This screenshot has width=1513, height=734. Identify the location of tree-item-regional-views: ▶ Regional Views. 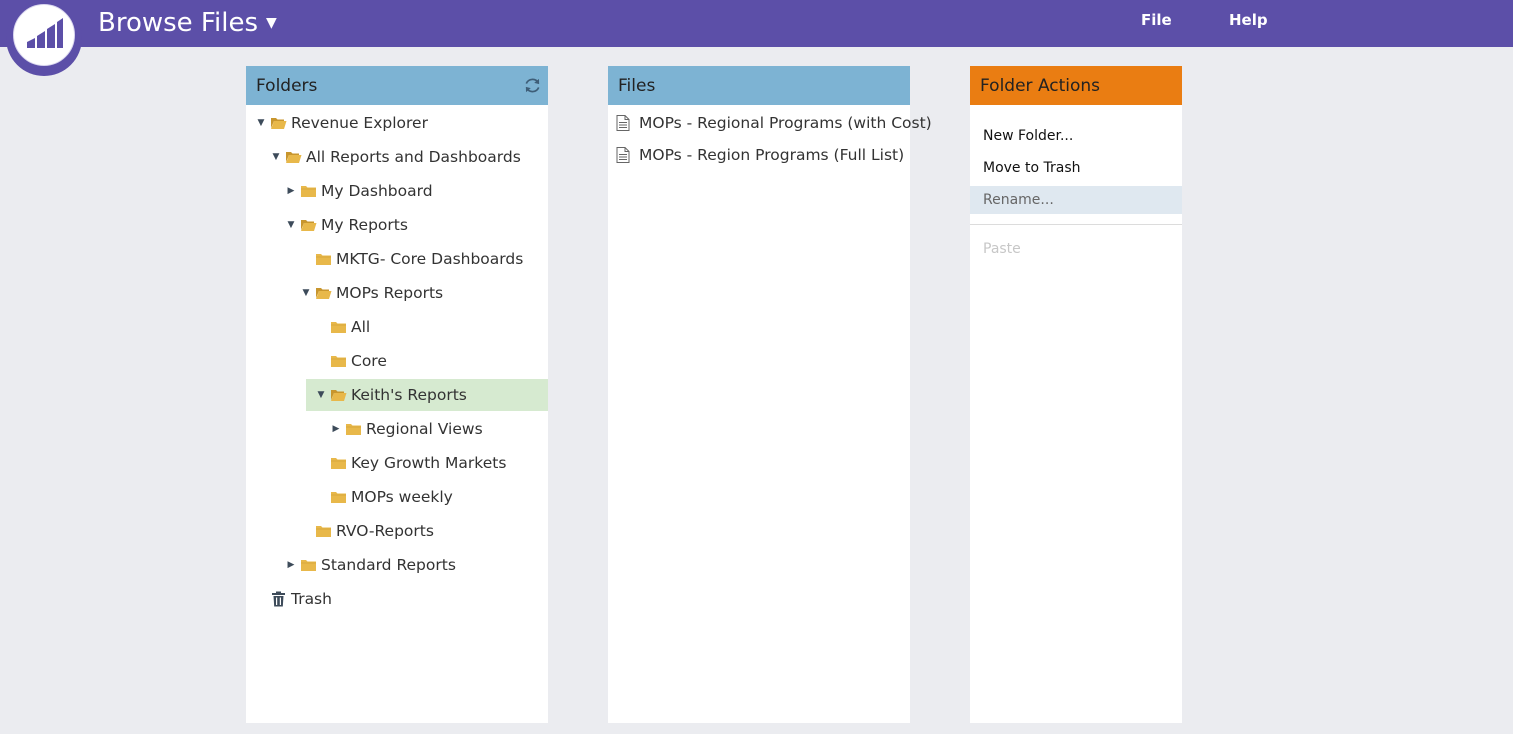
(397, 429).